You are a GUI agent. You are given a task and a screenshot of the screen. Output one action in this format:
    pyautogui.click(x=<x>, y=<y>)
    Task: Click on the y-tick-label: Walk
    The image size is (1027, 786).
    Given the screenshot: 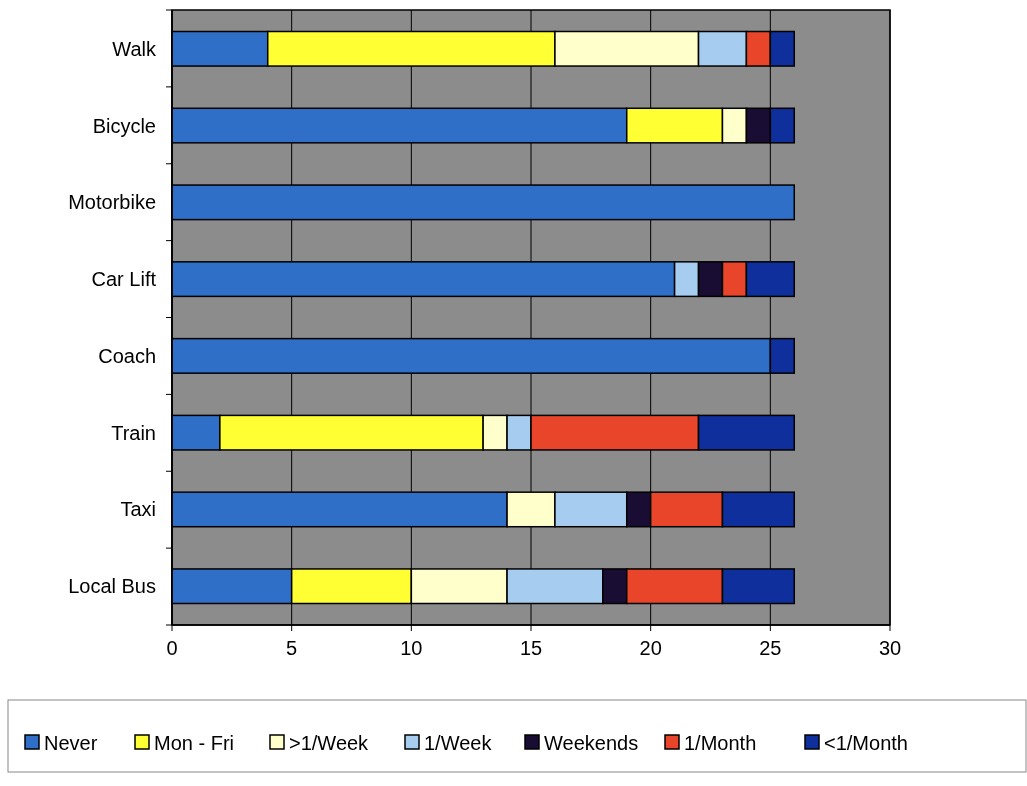 What is the action you would take?
    pyautogui.click(x=134, y=48)
    